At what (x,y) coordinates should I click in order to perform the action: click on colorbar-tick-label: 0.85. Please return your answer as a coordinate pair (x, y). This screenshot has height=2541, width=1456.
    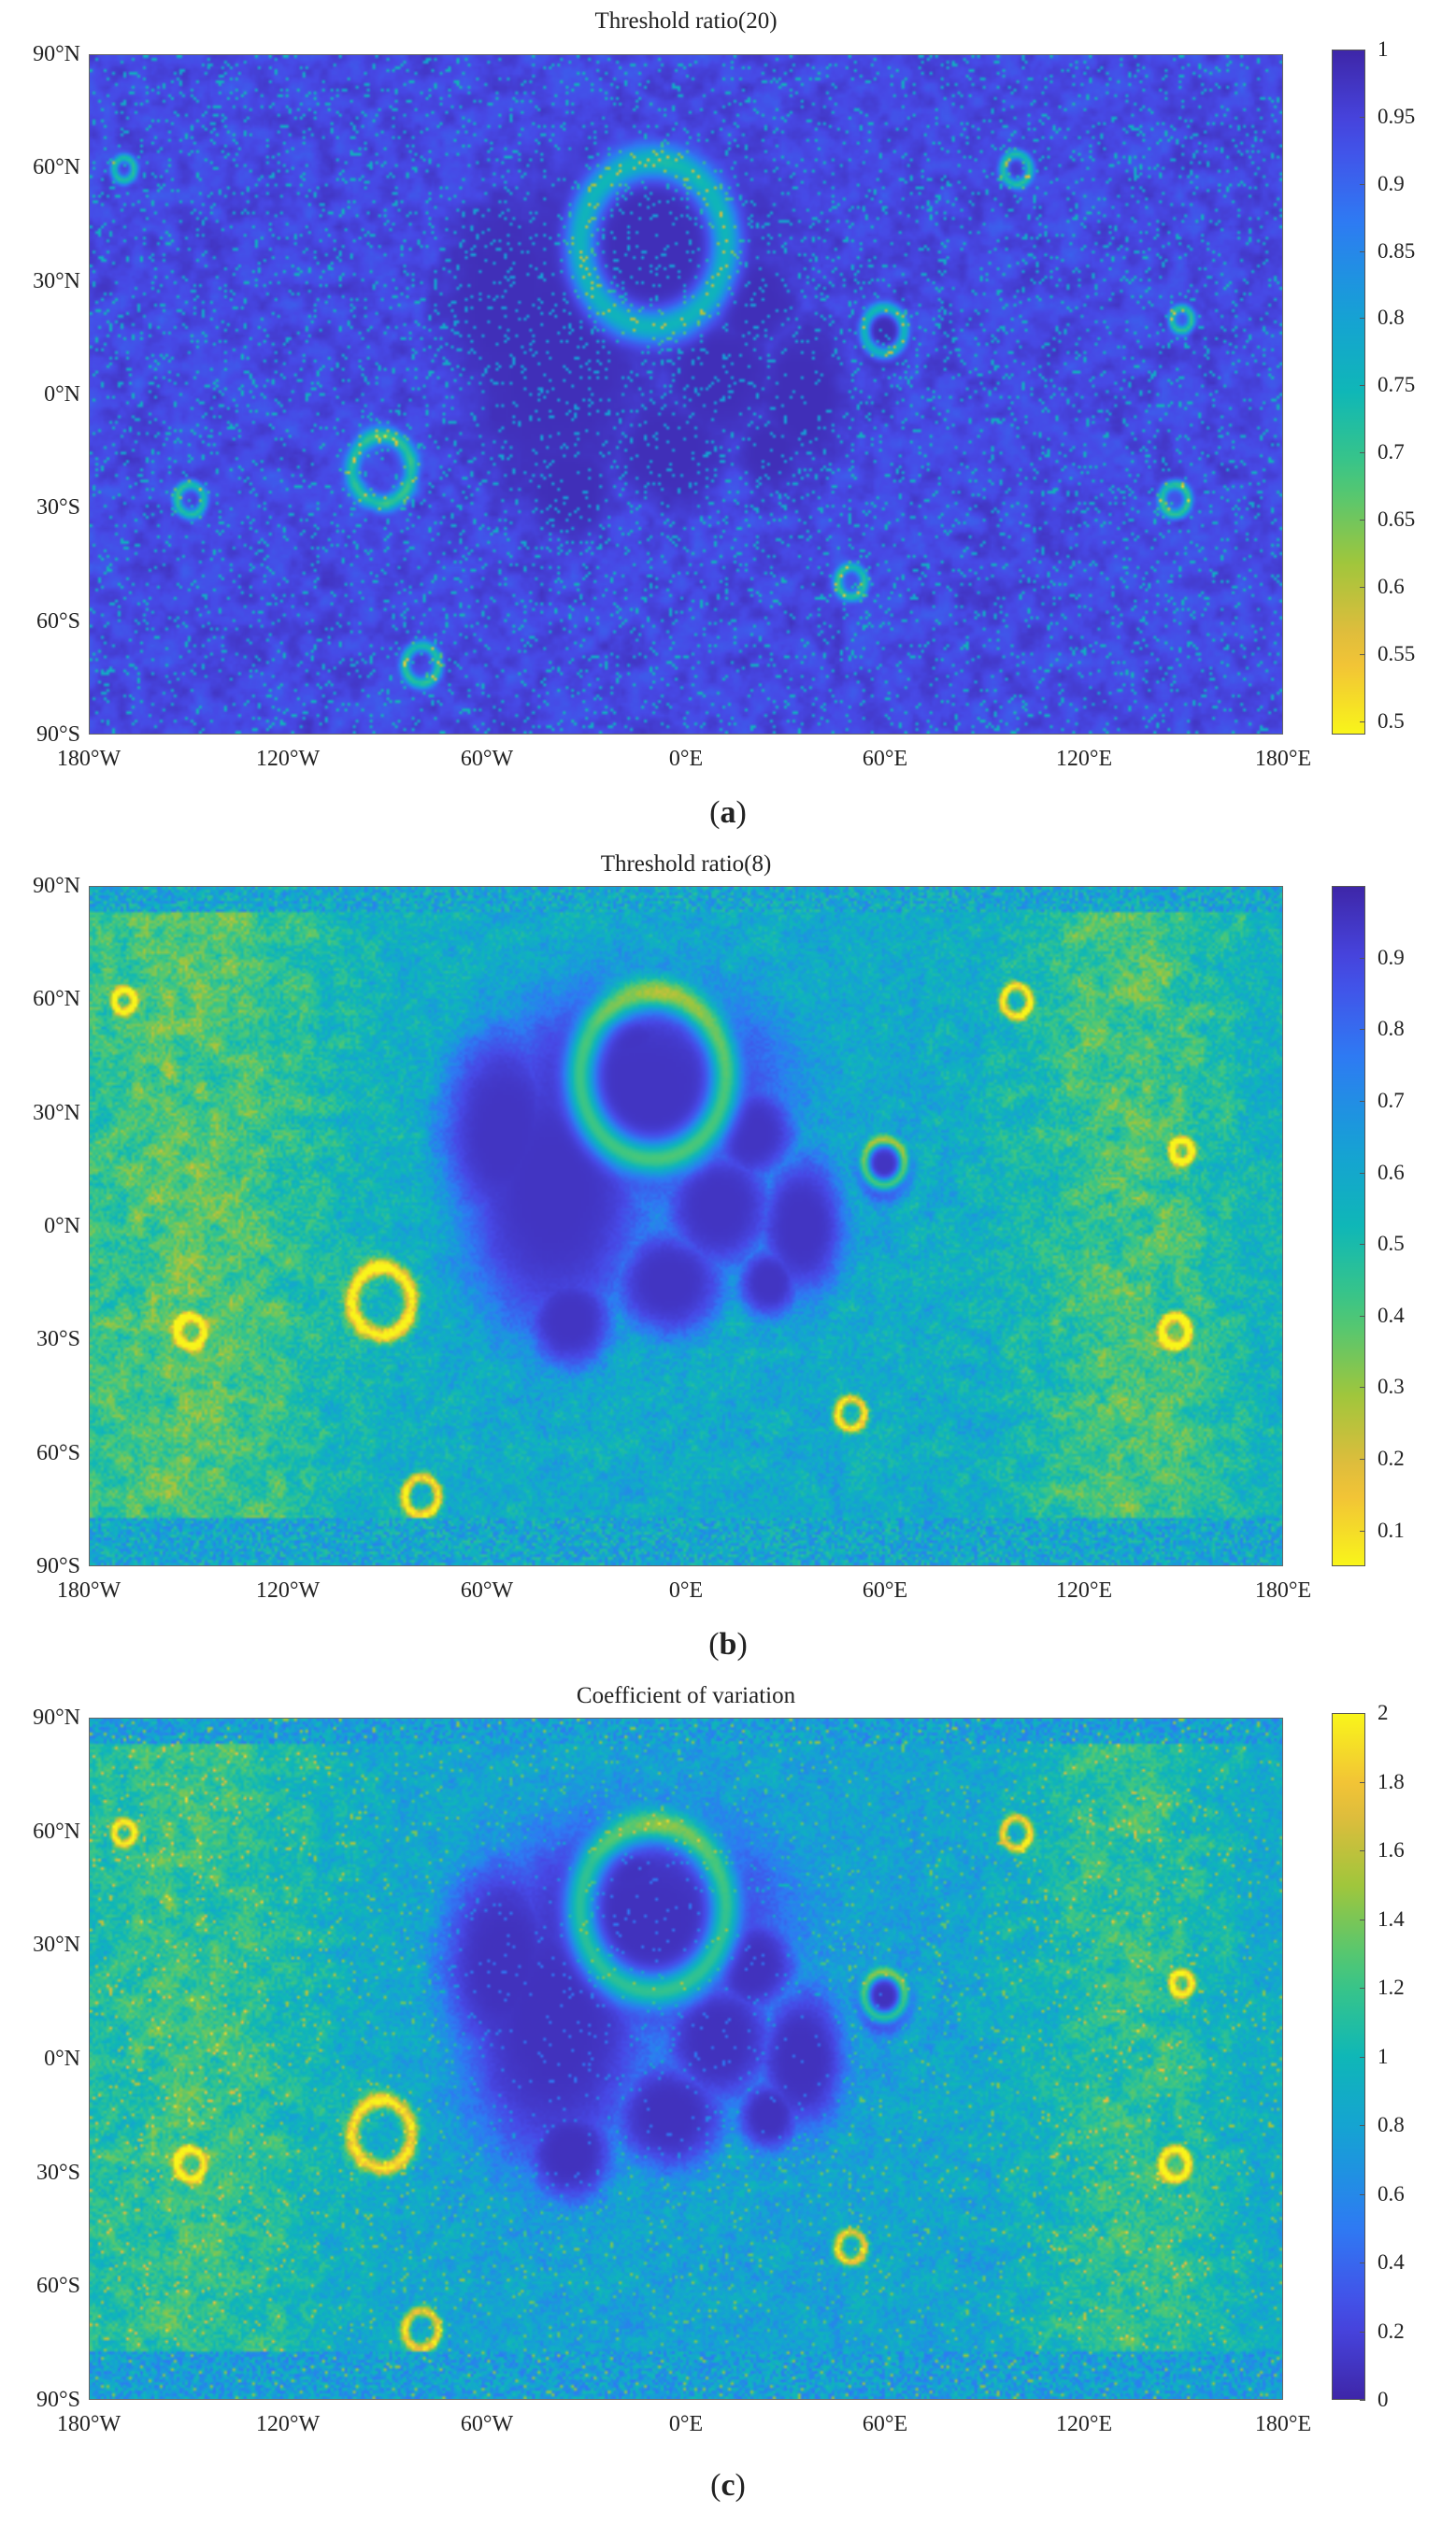
    Looking at the image, I should click on (1396, 250).